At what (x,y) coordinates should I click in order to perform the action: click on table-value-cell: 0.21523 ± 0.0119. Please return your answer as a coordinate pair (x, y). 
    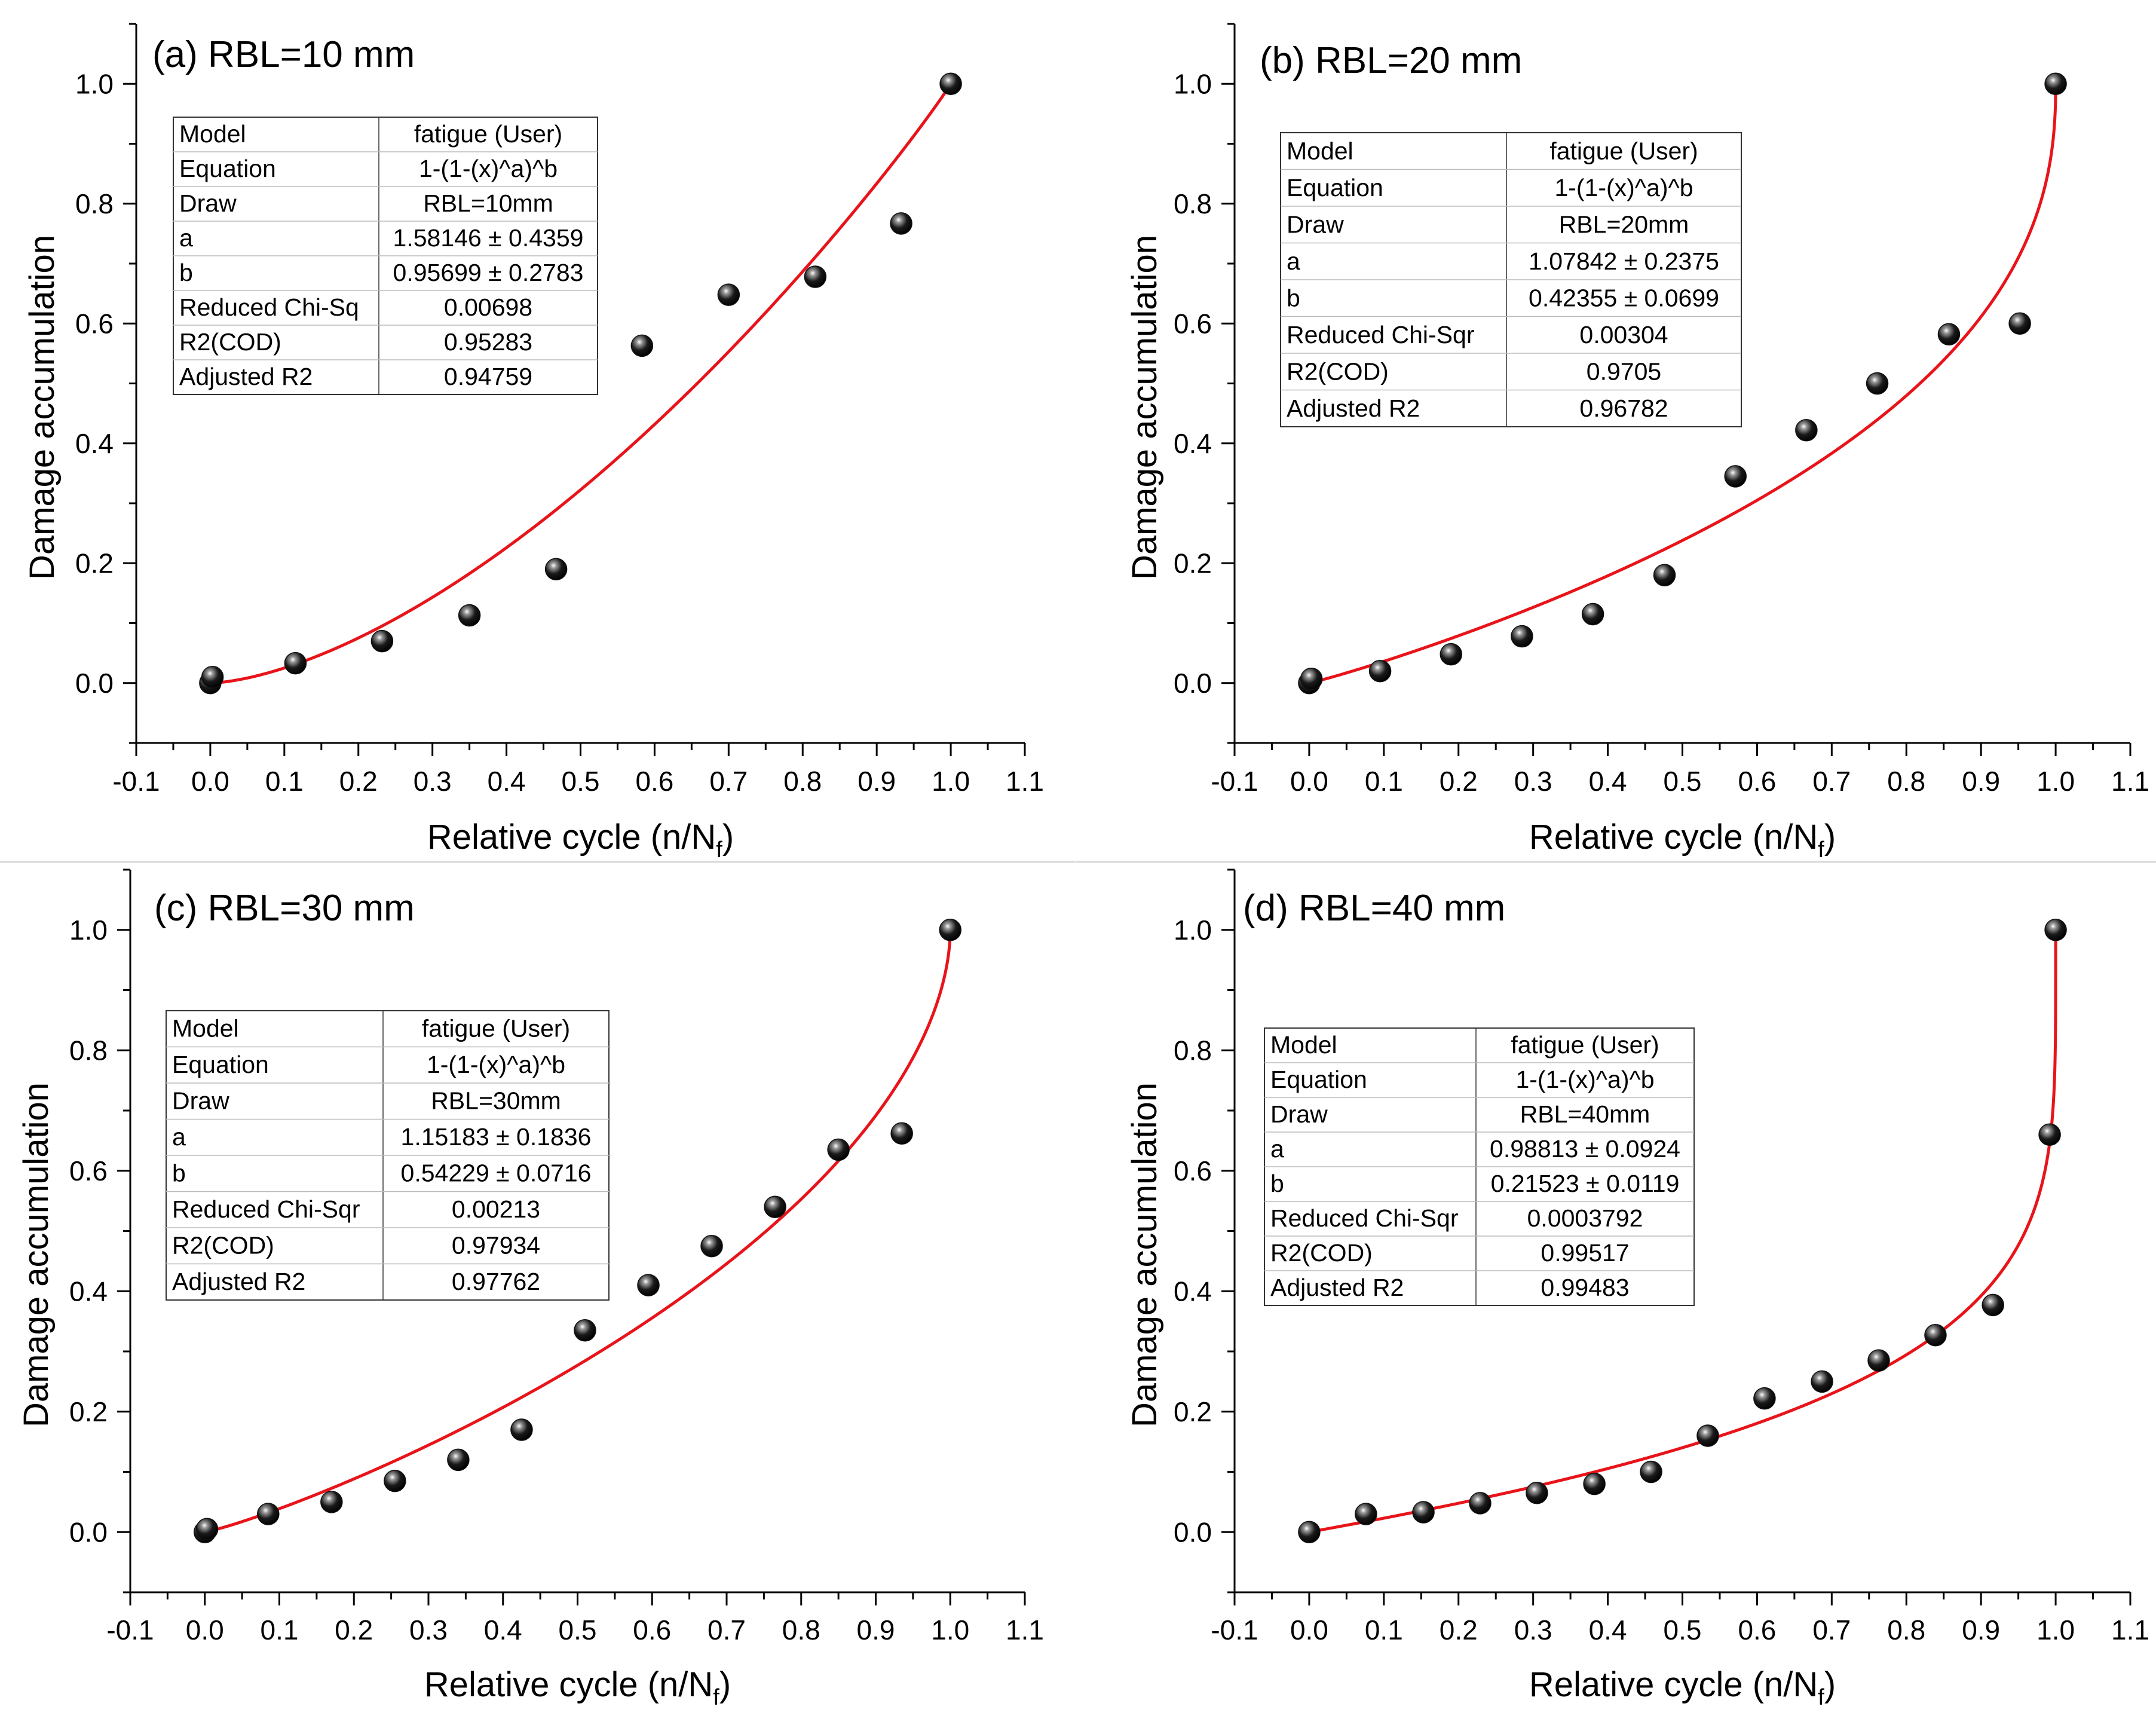
    Looking at the image, I should click on (1585, 1183).